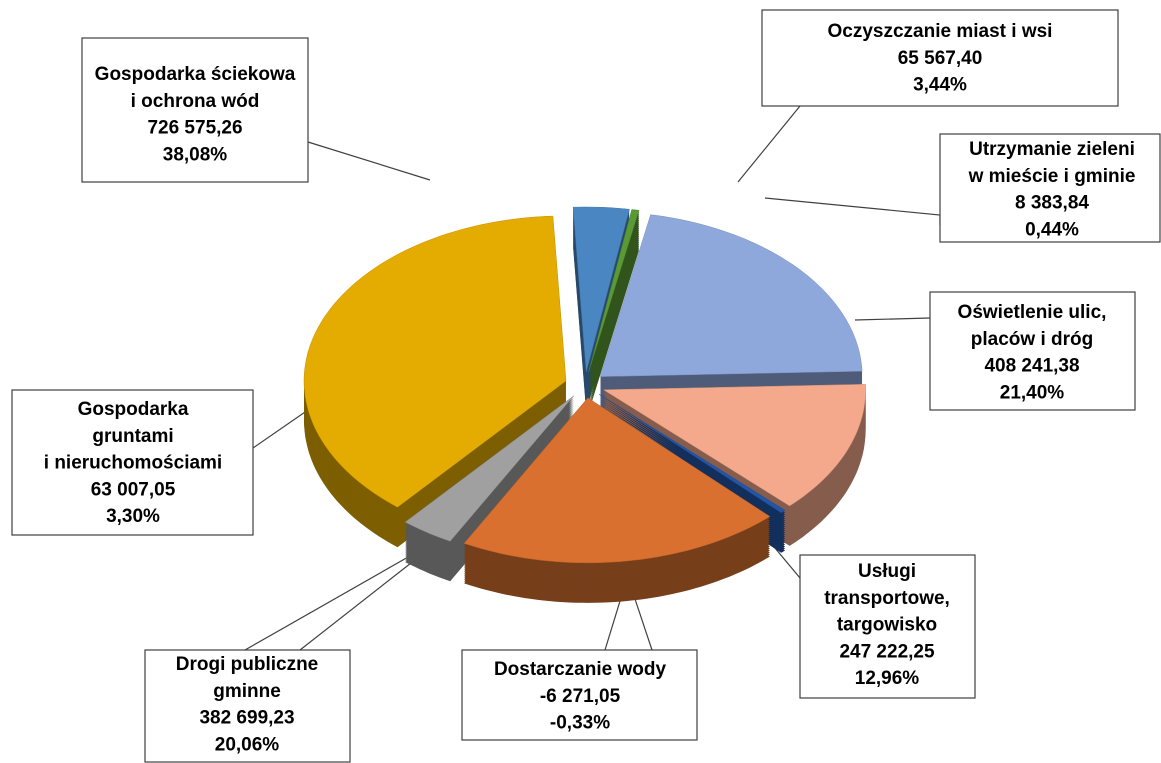  Describe the element at coordinates (580, 669) in the screenshot. I see `category-label: Dostarczanie wody` at that location.